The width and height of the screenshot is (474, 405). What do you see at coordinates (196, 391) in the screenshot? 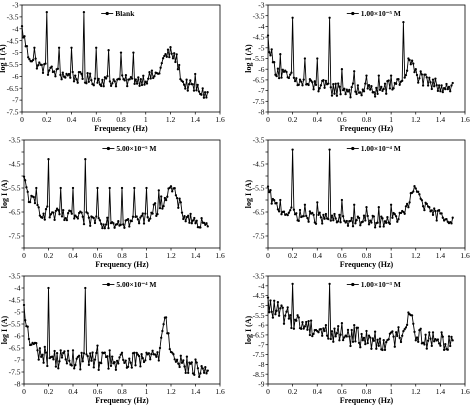
I see `x-tick-label: 1.4` at bounding box center [196, 391].